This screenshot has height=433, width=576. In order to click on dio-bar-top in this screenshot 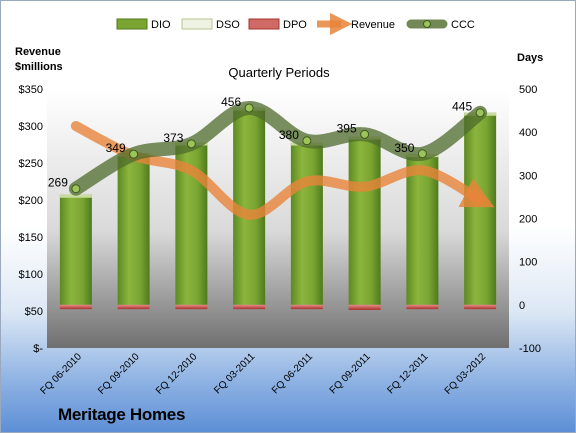, I will do `click(75, 196)`.